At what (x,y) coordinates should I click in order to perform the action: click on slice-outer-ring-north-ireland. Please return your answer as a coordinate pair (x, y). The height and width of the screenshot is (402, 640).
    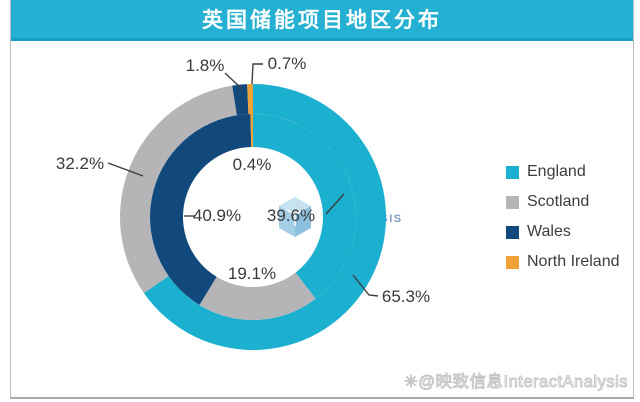
    Looking at the image, I should click on (250, 99).